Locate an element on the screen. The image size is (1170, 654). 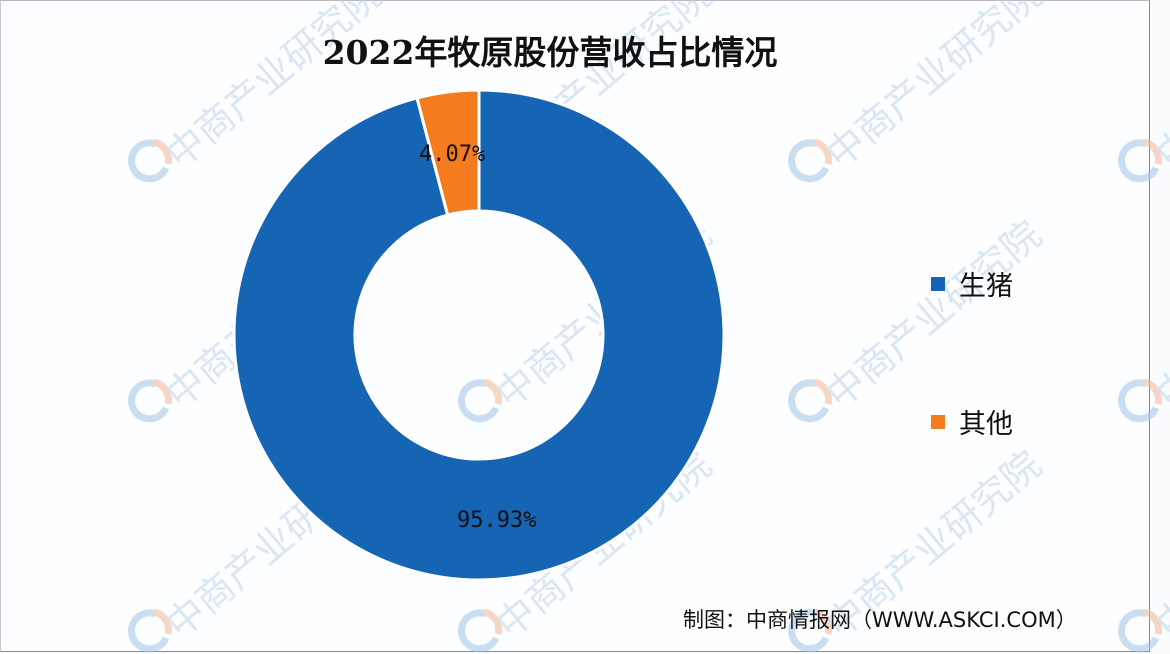
legend-label-other: 其他 is located at coordinates (986, 424).